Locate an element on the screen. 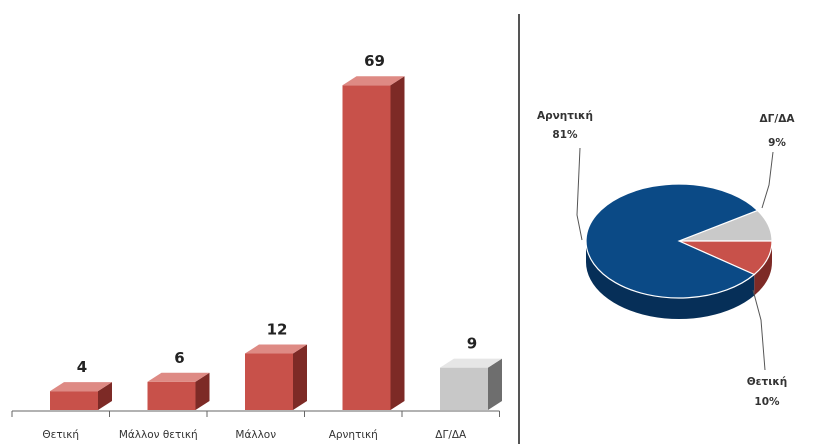  bar-value-label-1: 6 is located at coordinates (179, 358).